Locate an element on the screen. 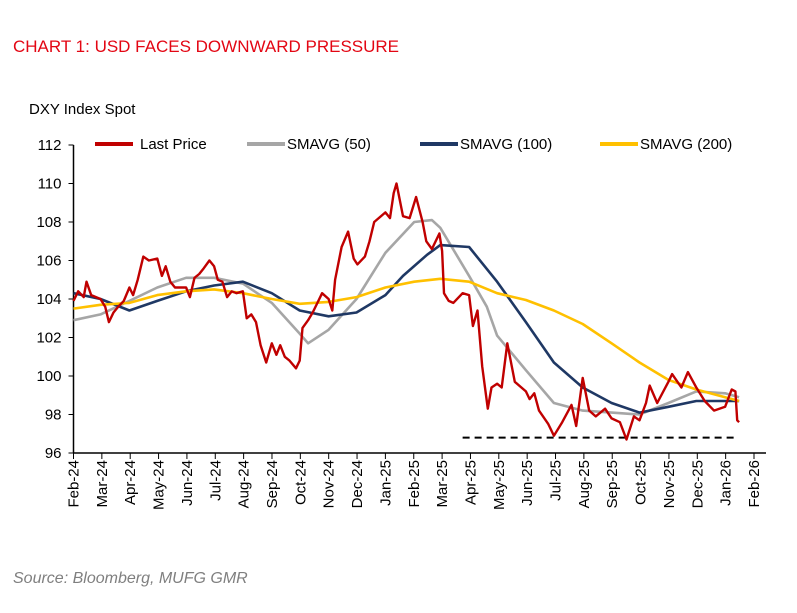 The width and height of the screenshot is (797, 613). x-tick-label: Aug-24 is located at coordinates (244, 484).